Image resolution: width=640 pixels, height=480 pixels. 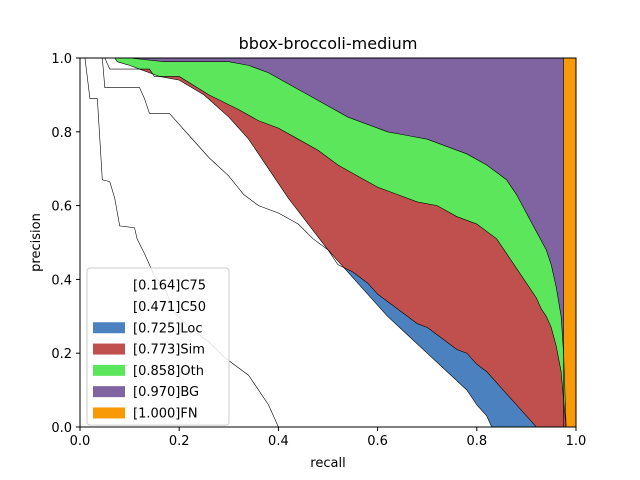 I want to click on y-tick-label: 0.8, so click(x=61, y=133).